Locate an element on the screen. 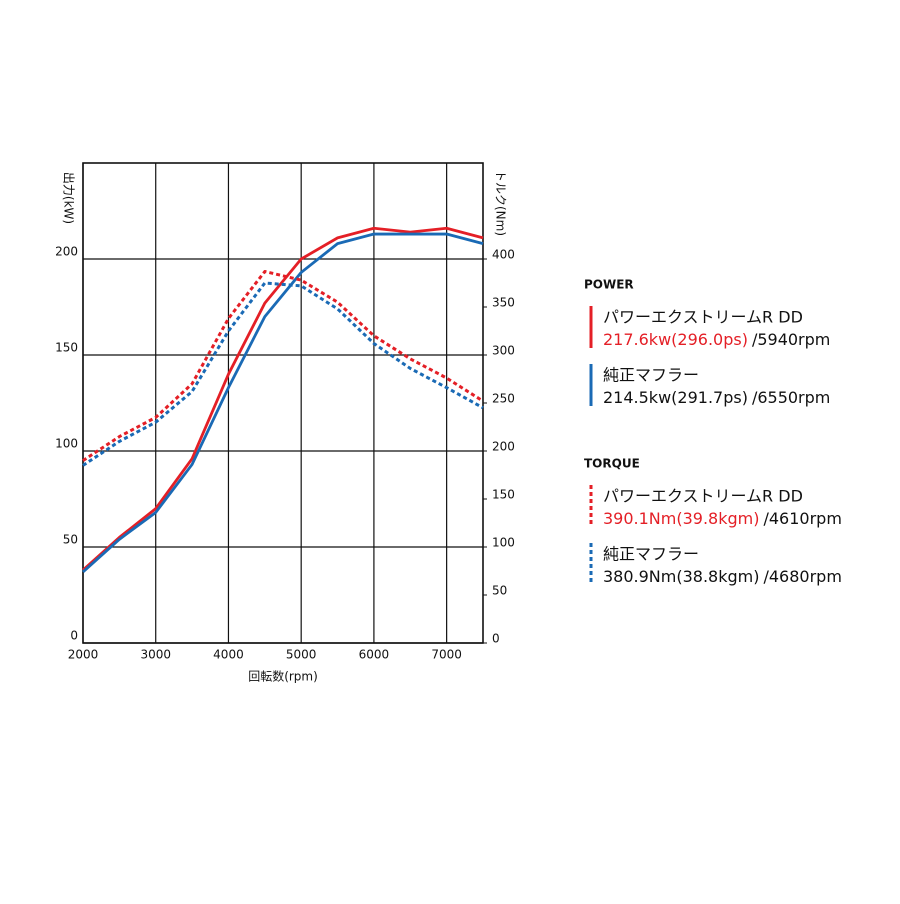  x-tick-label: 4000 is located at coordinates (228, 655).